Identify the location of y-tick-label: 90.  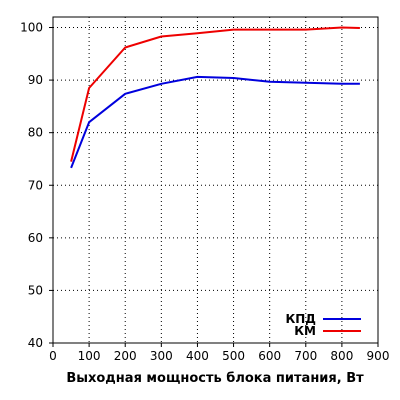
(35, 80).